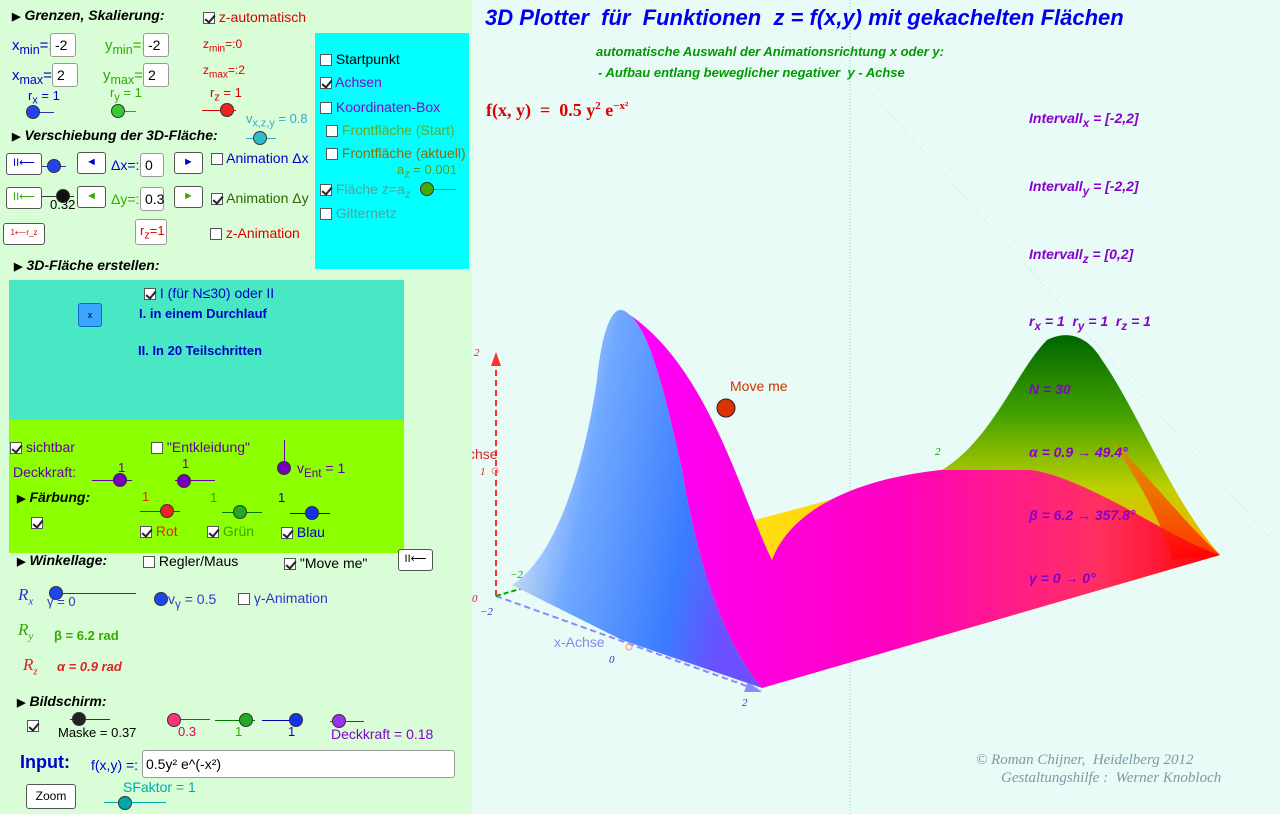 The width and height of the screenshot is (1280, 814). Describe the element at coordinates (312, 513) in the screenshot. I see `blau-slider-knob` at that location.